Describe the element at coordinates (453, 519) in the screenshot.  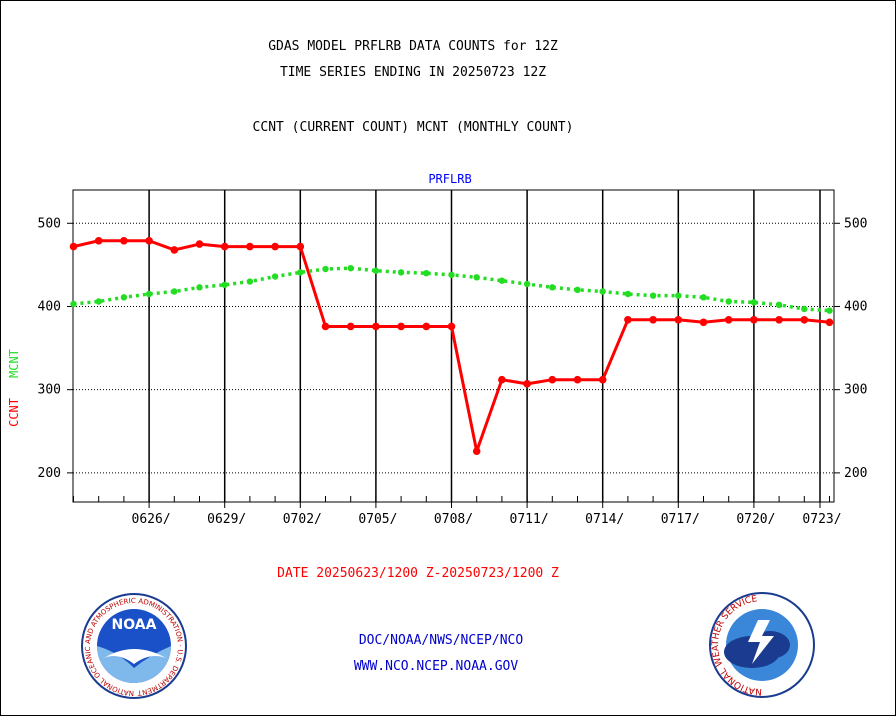
I see `x-tick-label: 0708/` at that location.